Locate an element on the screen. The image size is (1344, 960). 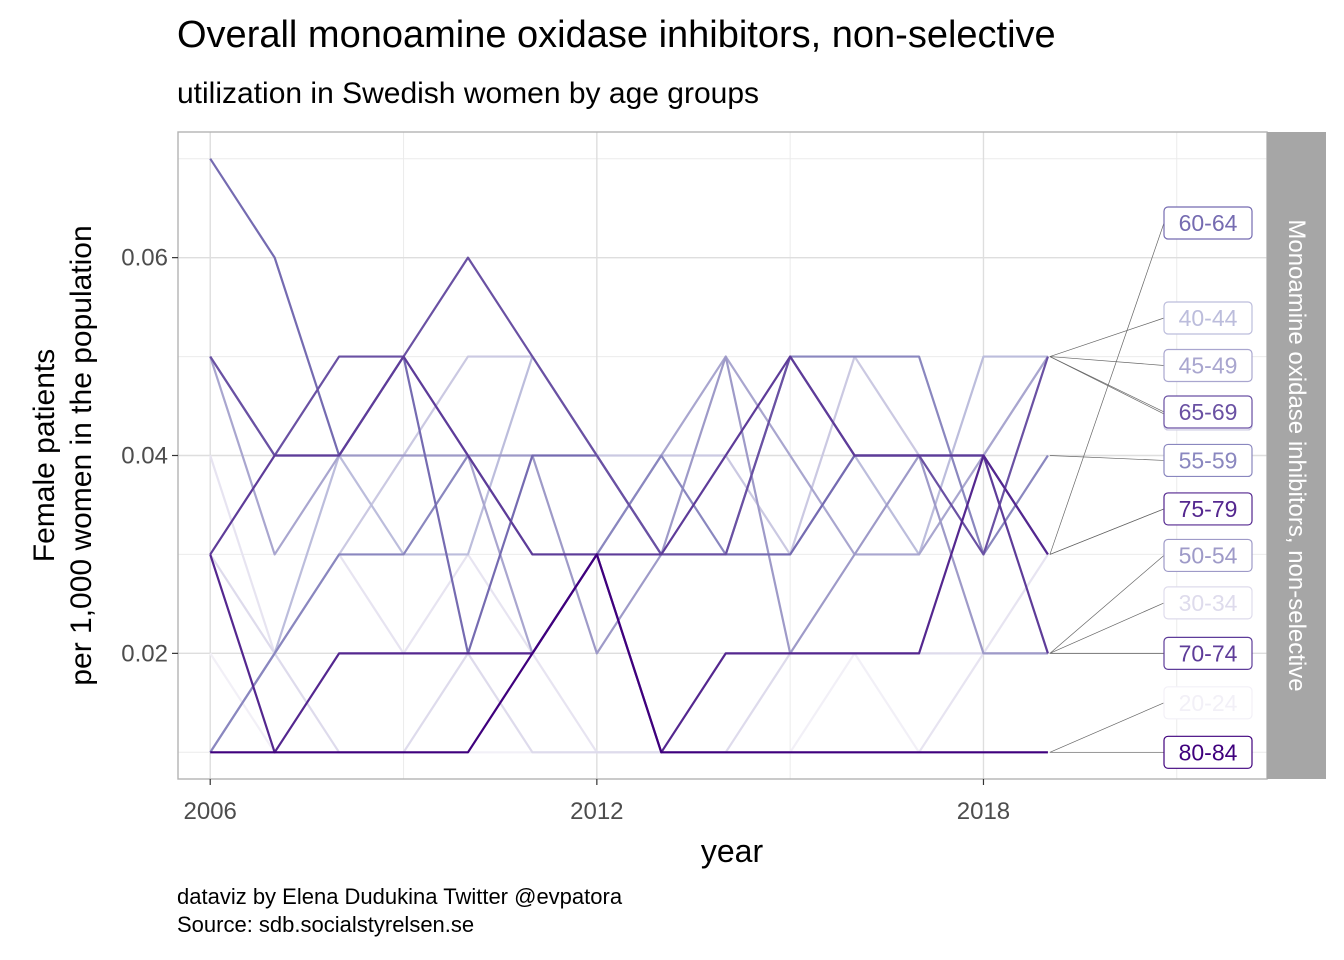
end-label-text: 80-84 is located at coordinates (1208, 752).